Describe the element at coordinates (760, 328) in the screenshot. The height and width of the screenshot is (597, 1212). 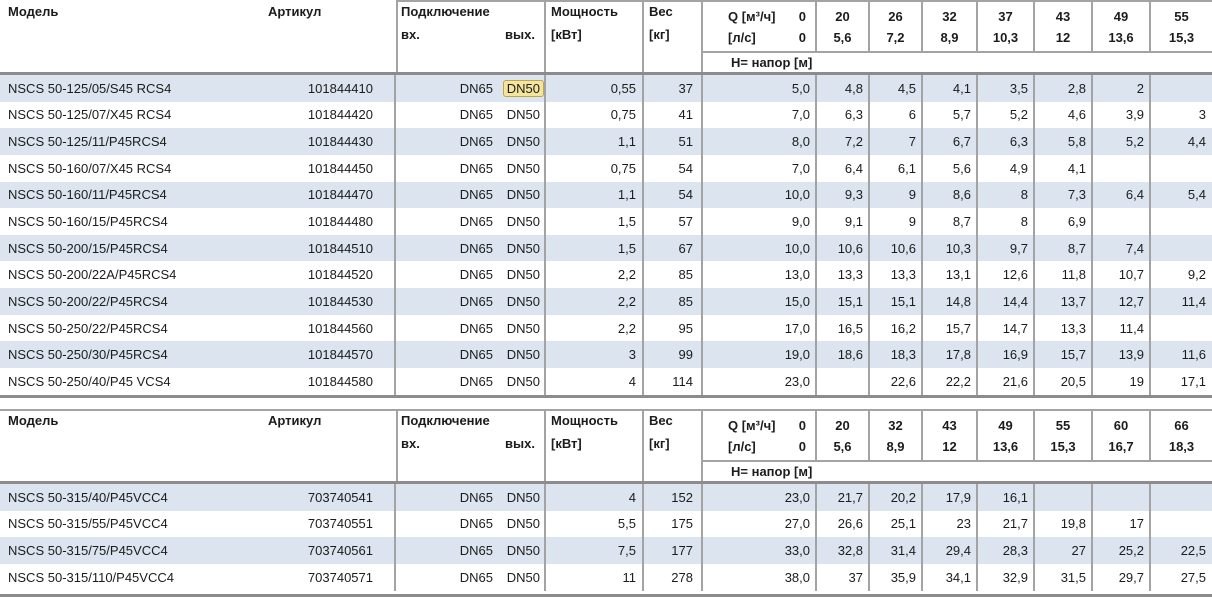
I see `cell-head-value: 17,0` at that location.